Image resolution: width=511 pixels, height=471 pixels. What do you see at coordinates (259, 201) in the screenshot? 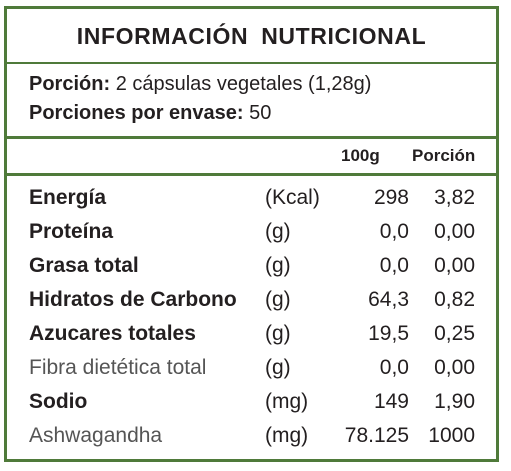
I see `nutrient-row-energia: Energía (Kcal) 298 3,82` at bounding box center [259, 201].